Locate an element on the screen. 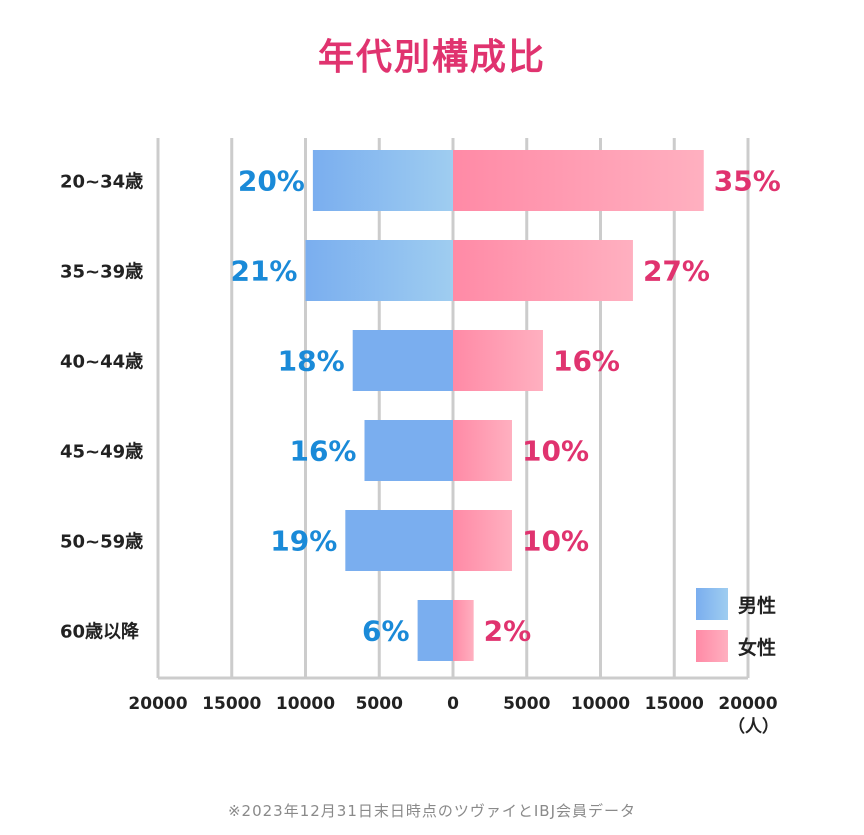  legend-item-female: 女性 is located at coordinates (736, 646).